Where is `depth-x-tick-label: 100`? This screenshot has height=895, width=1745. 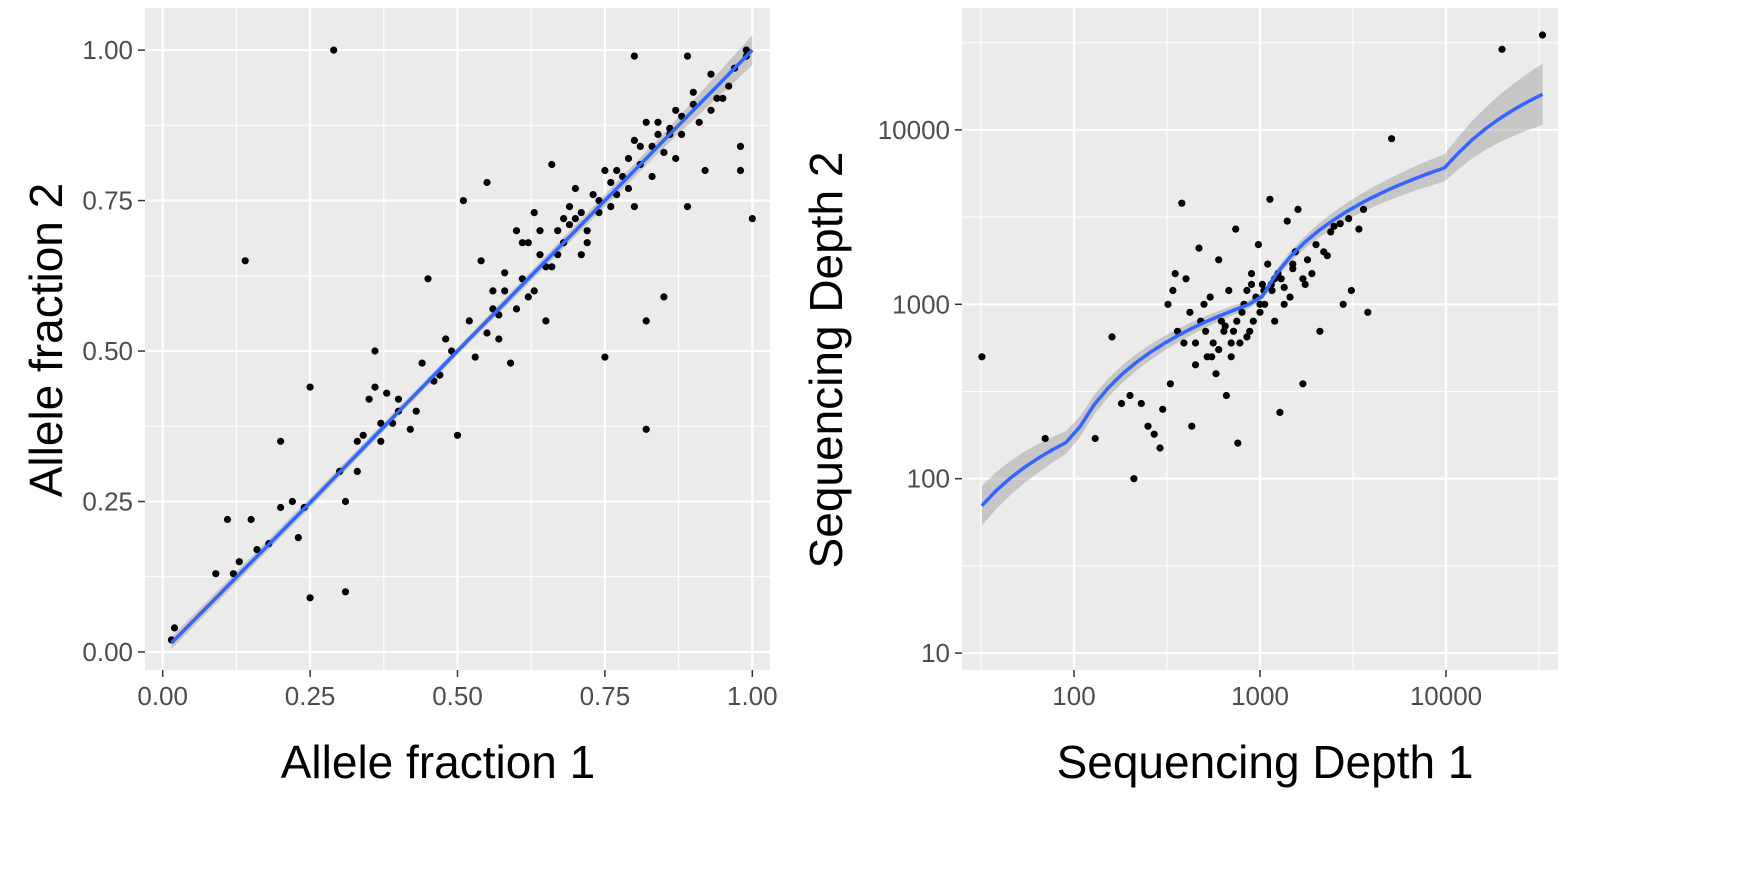
depth-x-tick-label: 100 is located at coordinates (1073, 696).